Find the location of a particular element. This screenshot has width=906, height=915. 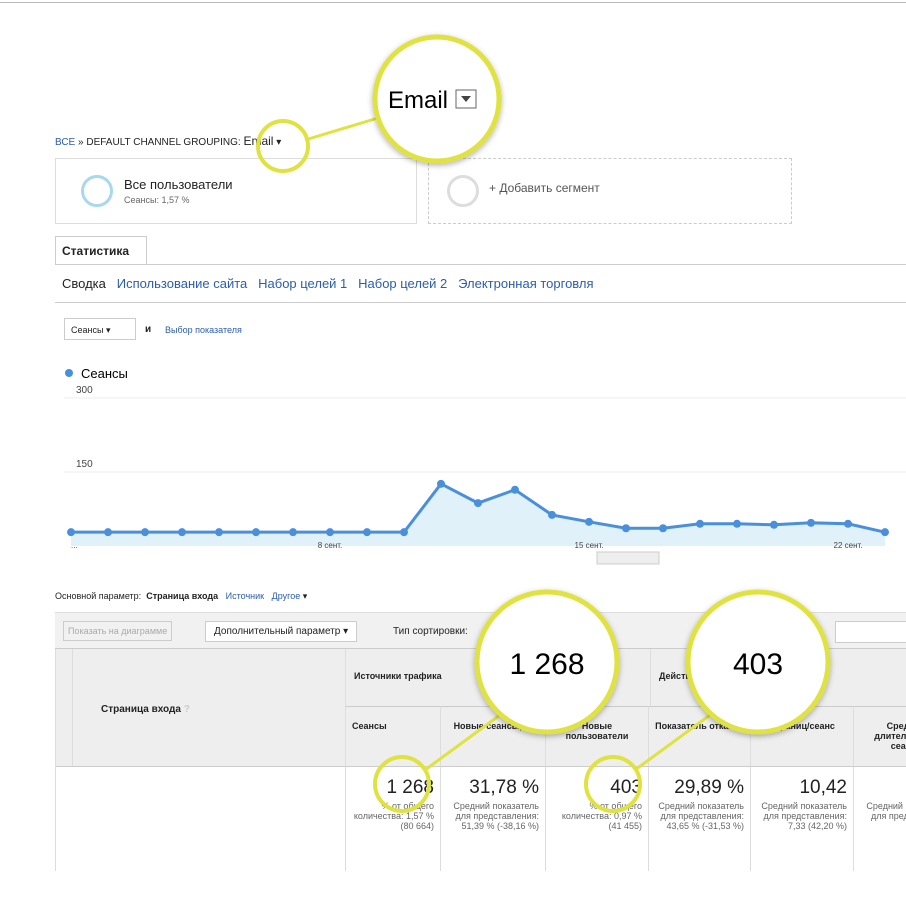

grouping: DEFAULT CHANNEL GROUPING: is located at coordinates (163, 142).